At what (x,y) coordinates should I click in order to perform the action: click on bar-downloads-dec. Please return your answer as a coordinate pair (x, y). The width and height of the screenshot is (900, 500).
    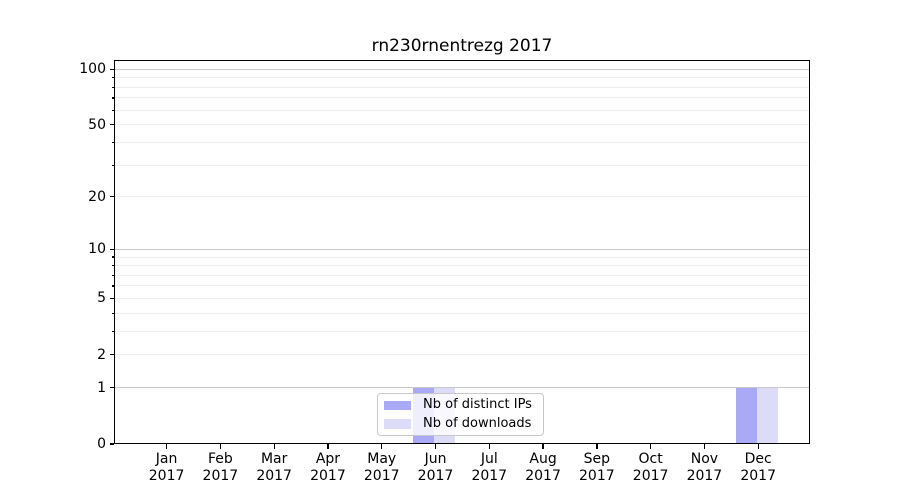
    Looking at the image, I should click on (767, 415).